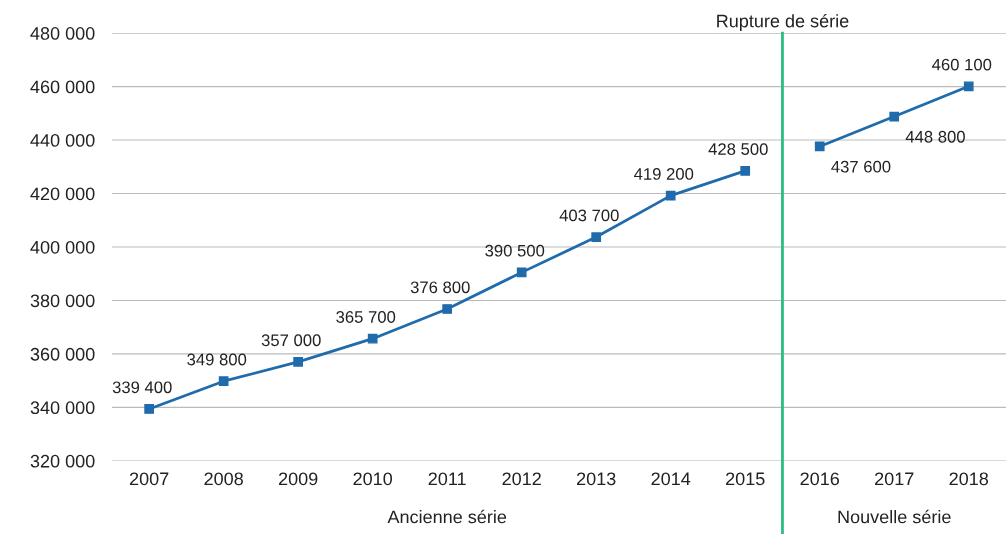 This screenshot has height=534, width=1008. I want to click on y-tick-label: 380 000, so click(62, 301).